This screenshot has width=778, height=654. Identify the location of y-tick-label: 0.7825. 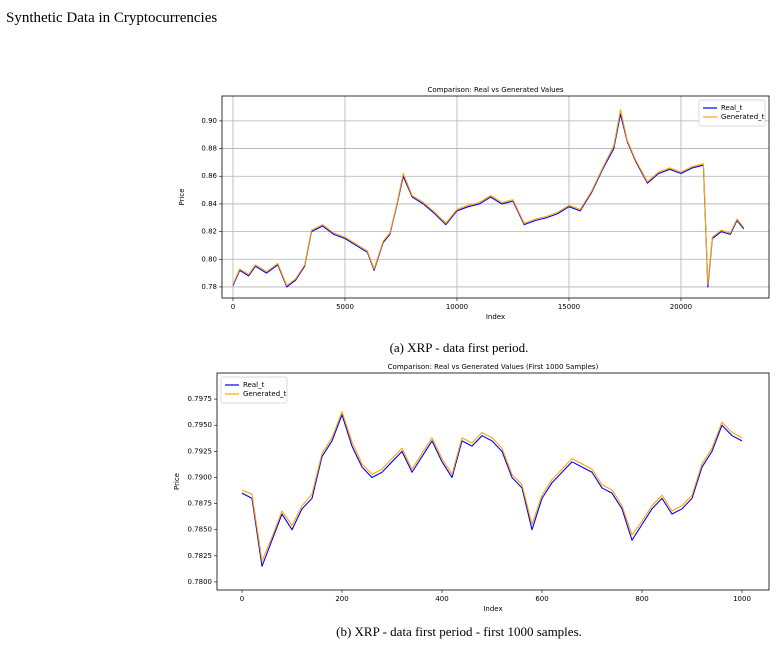
(200, 556).